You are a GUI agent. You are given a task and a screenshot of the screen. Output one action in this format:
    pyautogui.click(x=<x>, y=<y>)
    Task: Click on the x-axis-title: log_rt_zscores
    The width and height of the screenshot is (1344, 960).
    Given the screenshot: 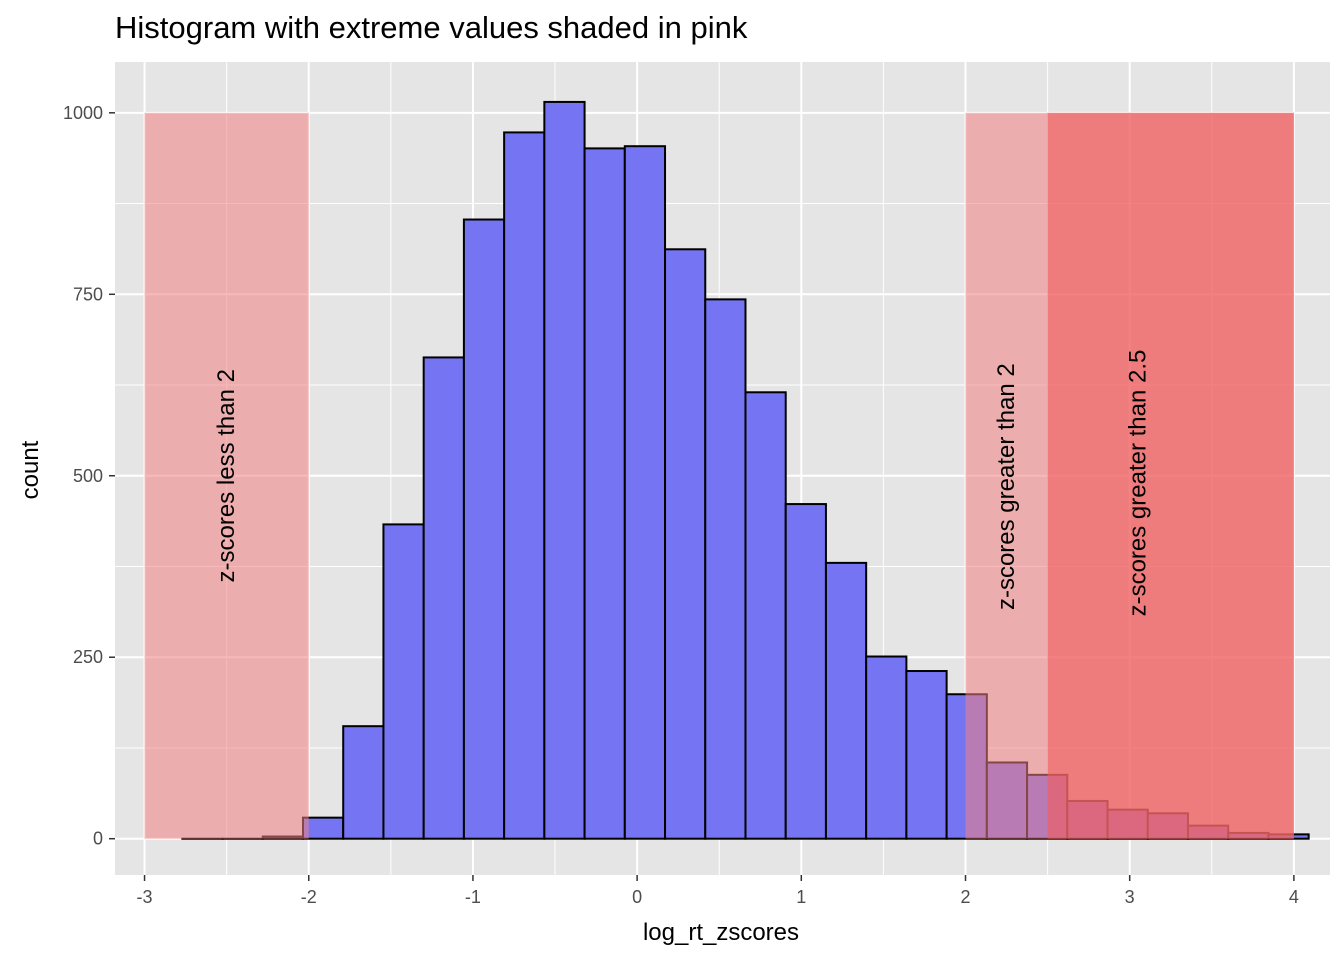 What is the action you would take?
    pyautogui.click(x=721, y=932)
    